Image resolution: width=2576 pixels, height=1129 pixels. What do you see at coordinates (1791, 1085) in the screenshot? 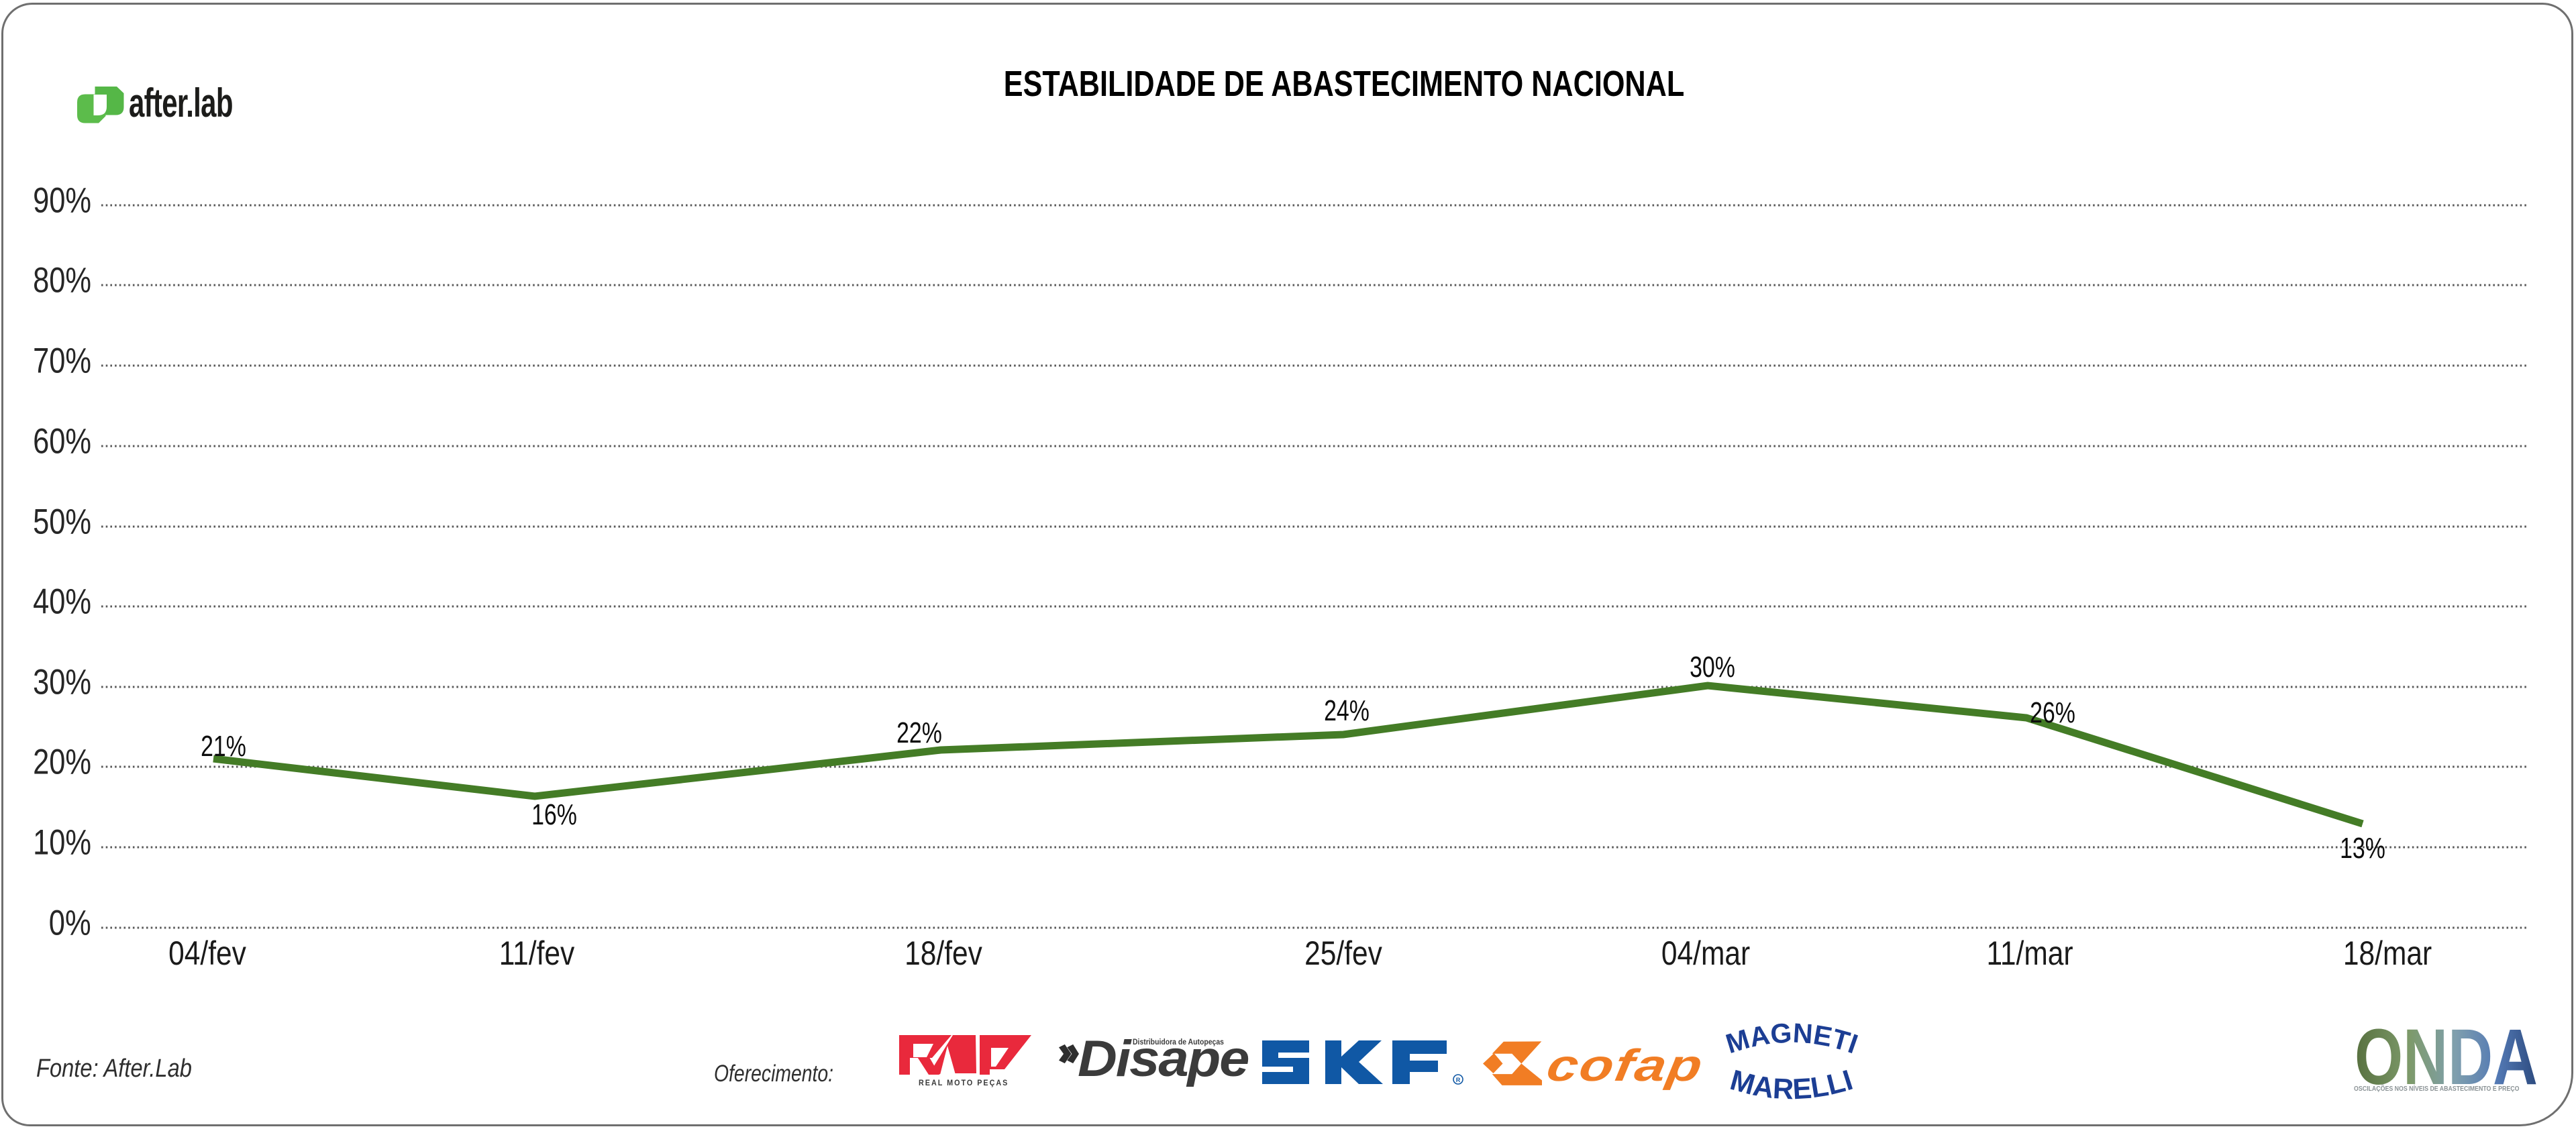
I see `svg-text: MARELLI` at bounding box center [1791, 1085].